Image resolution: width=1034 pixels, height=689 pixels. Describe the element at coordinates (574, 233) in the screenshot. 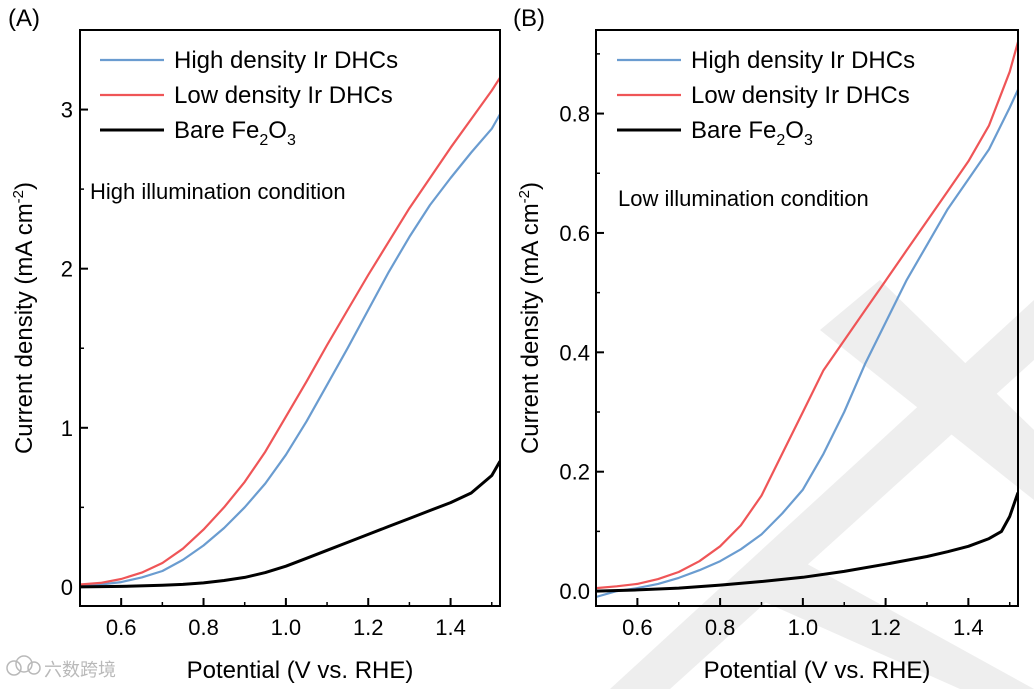

I see `y-tick-label: 0.6` at that location.